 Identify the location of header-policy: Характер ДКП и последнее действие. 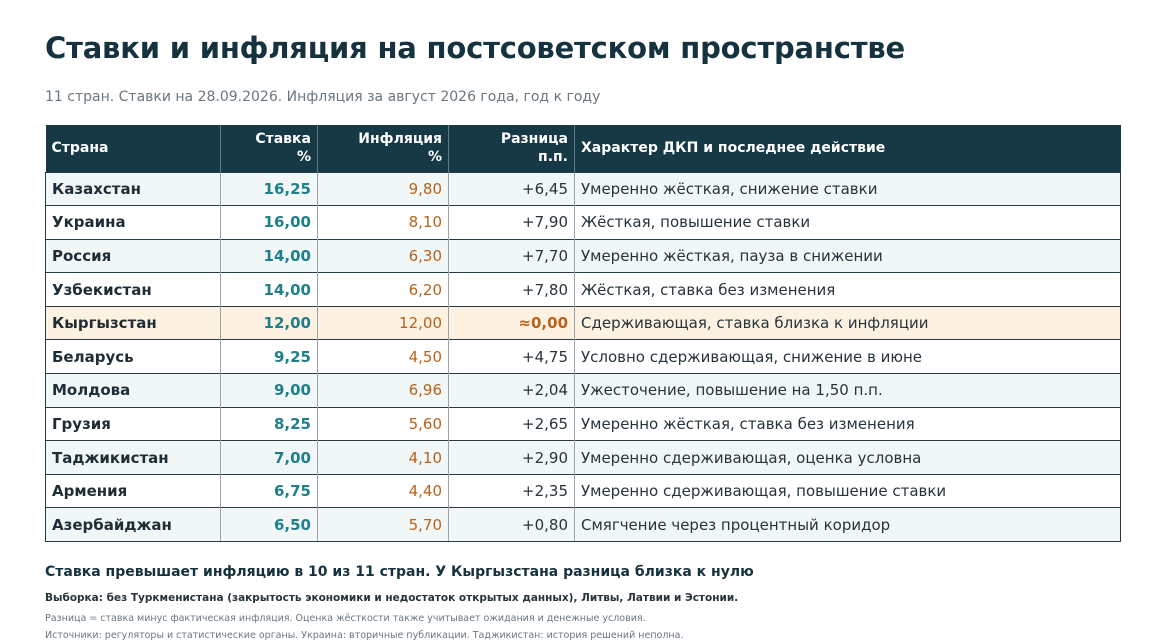
(847, 148).